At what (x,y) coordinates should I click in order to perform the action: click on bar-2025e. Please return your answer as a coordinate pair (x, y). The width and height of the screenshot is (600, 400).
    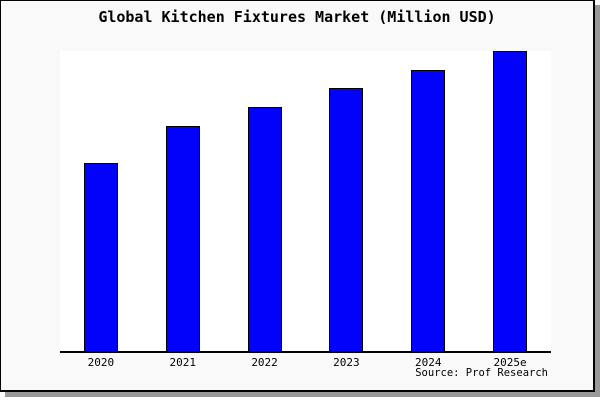
    Looking at the image, I should click on (510, 201).